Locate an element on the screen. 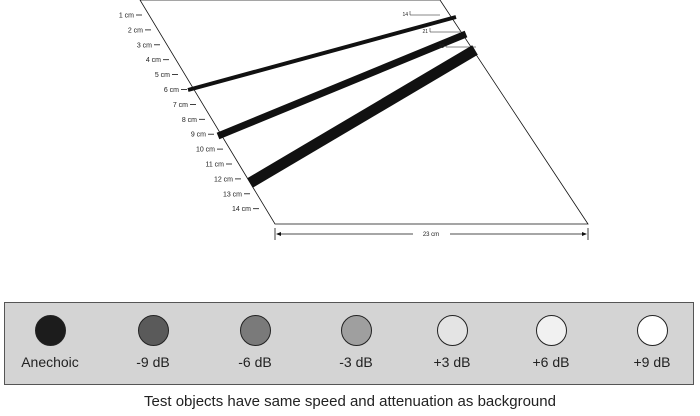 The width and height of the screenshot is (700, 416). depth-tick-label: 12 cm is located at coordinates (223, 179).